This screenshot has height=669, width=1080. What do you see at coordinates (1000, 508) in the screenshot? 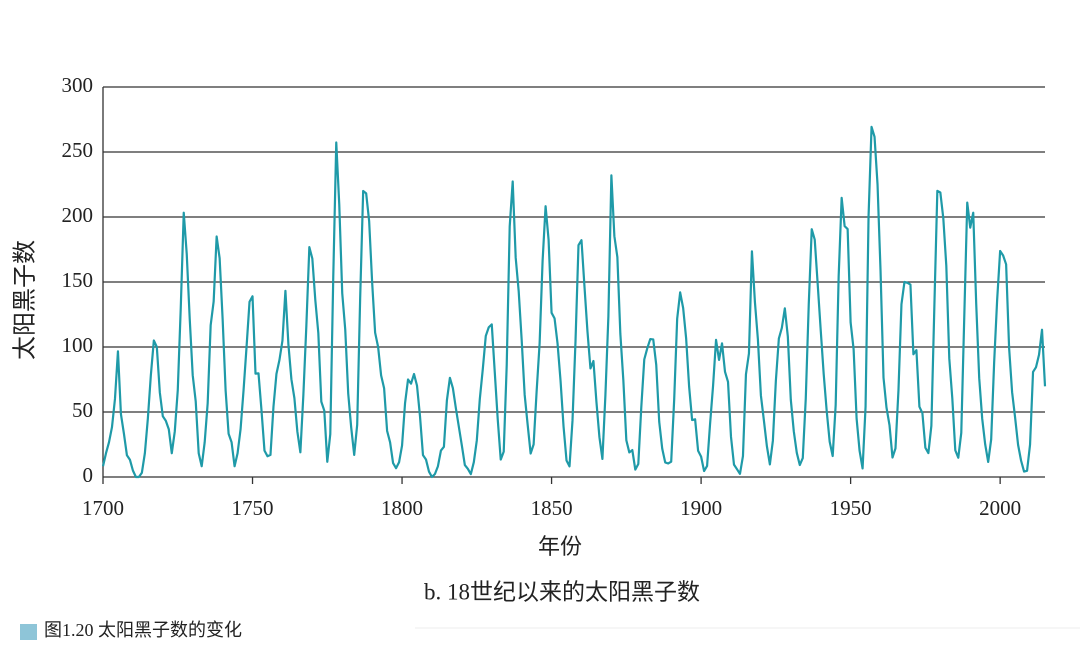
I see `x-tick-label: 2000` at bounding box center [1000, 508].